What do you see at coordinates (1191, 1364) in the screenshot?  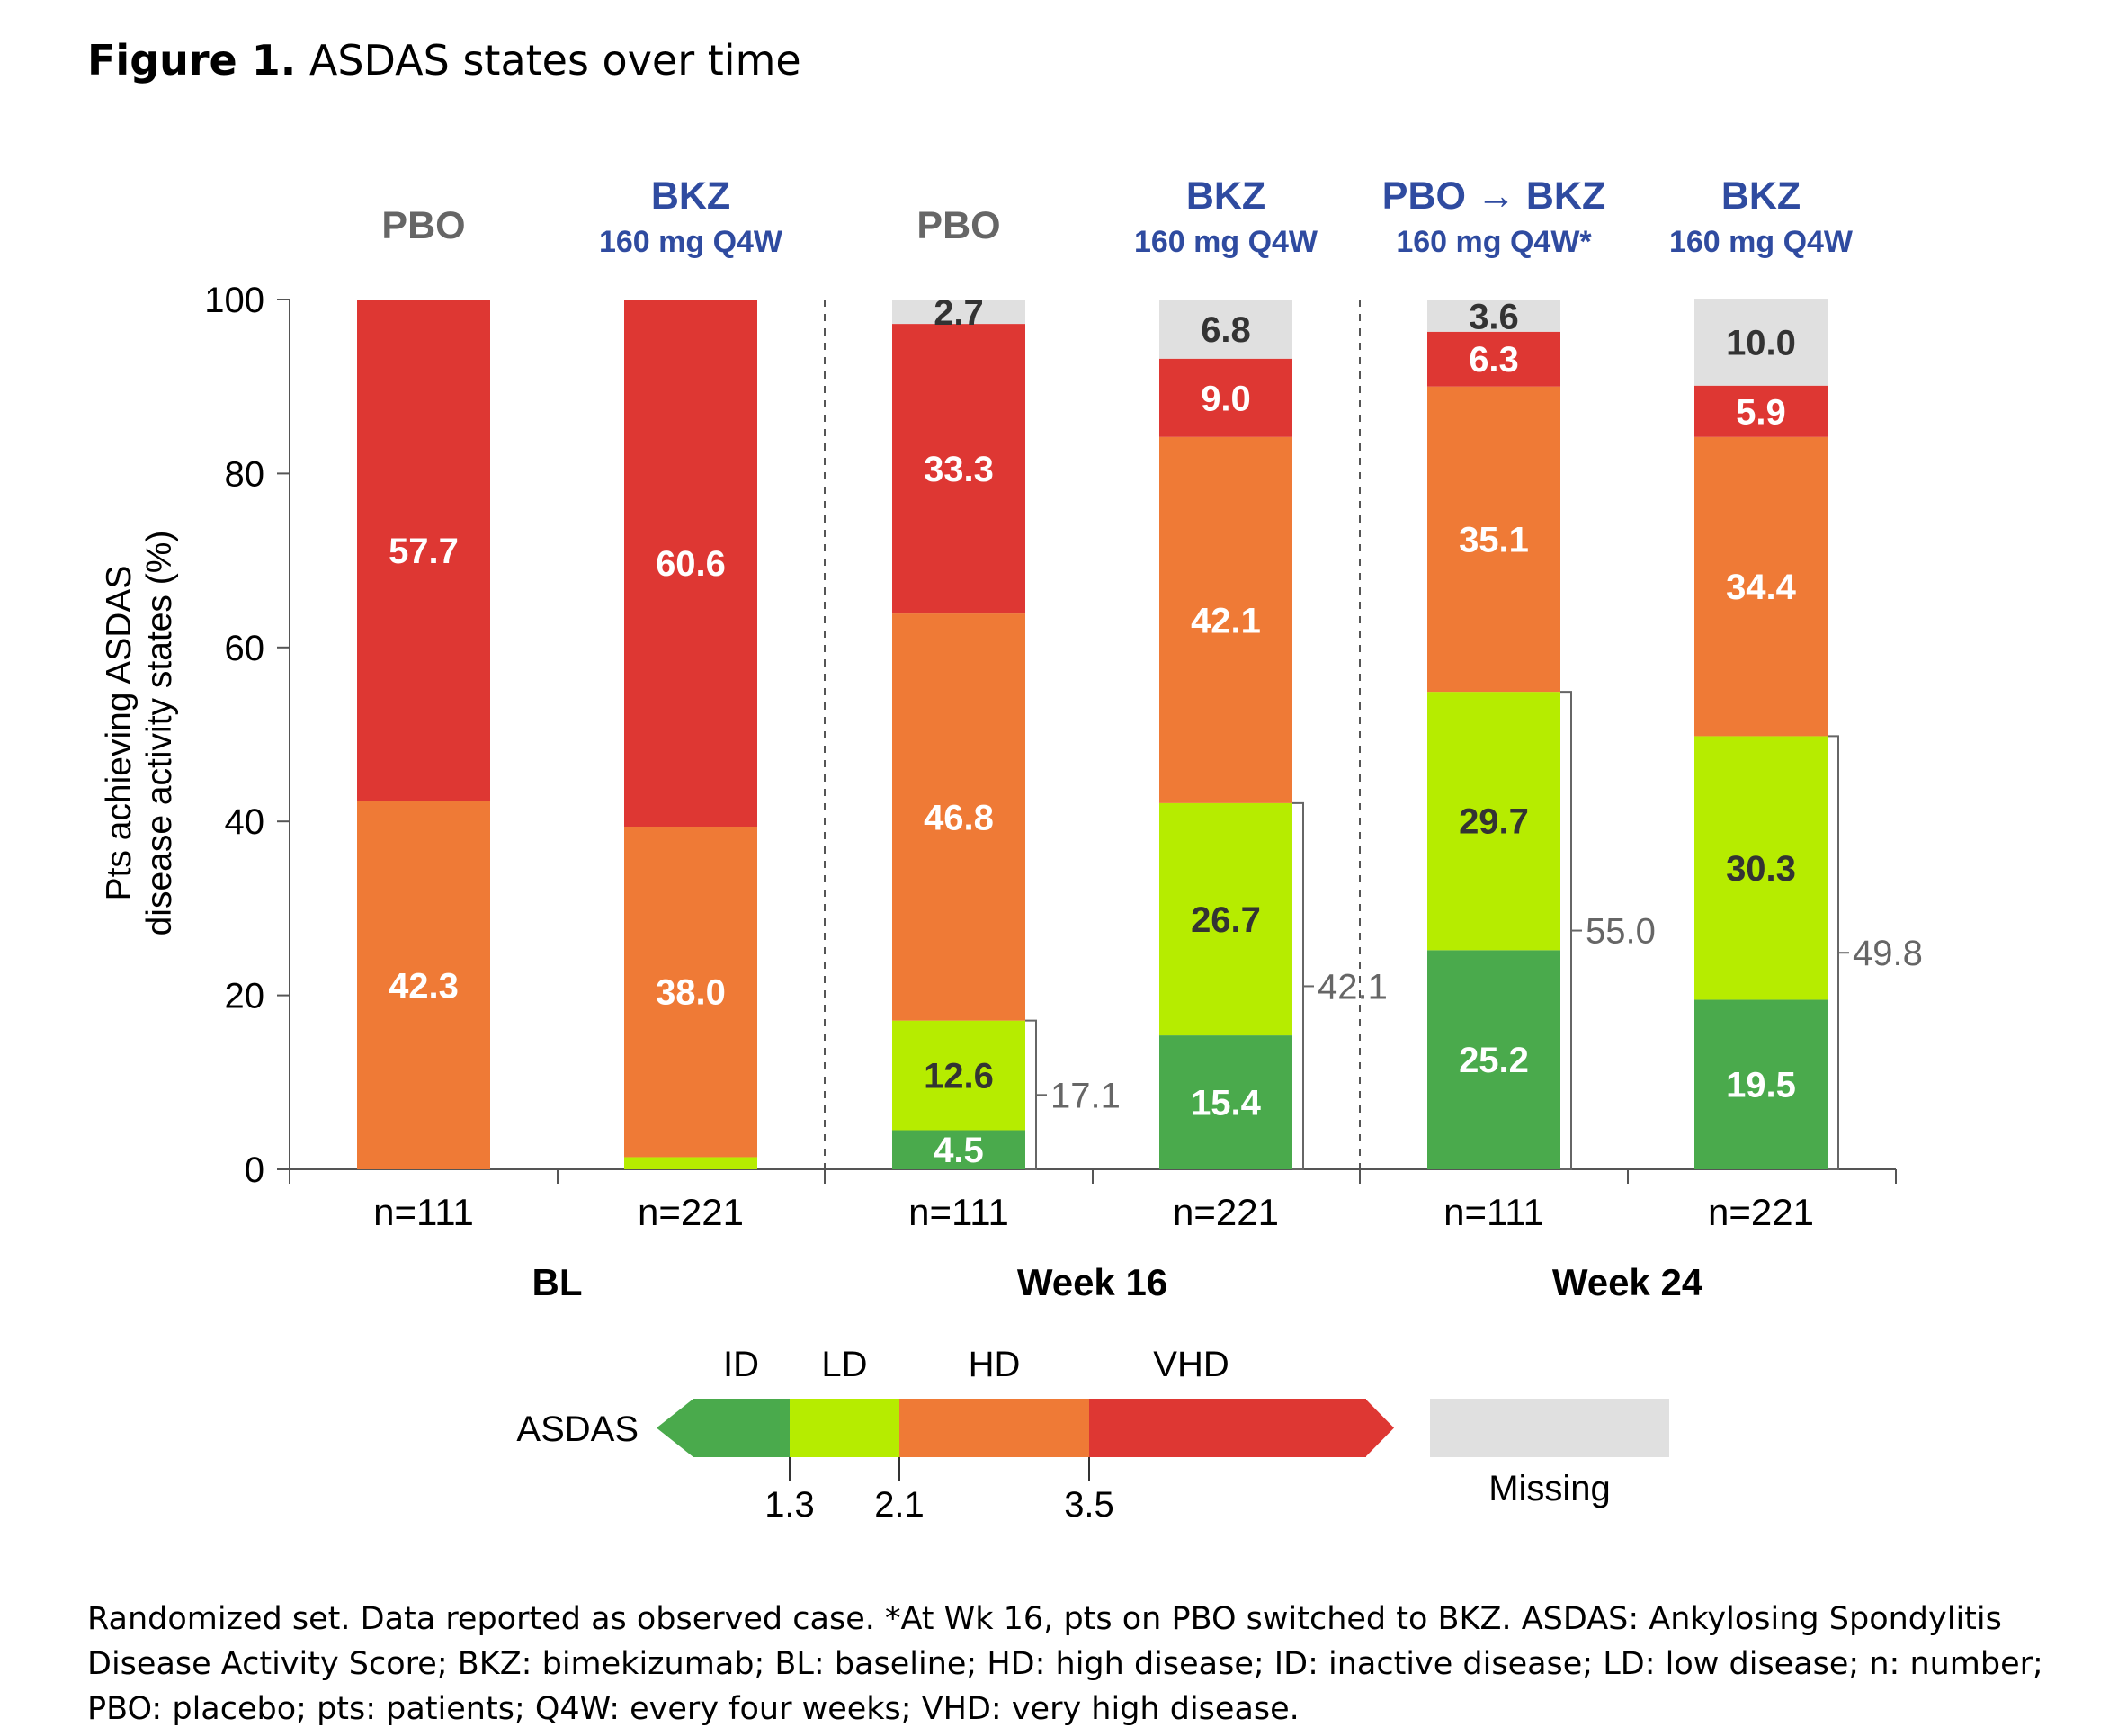 I see `legend-state-label: VHD` at bounding box center [1191, 1364].